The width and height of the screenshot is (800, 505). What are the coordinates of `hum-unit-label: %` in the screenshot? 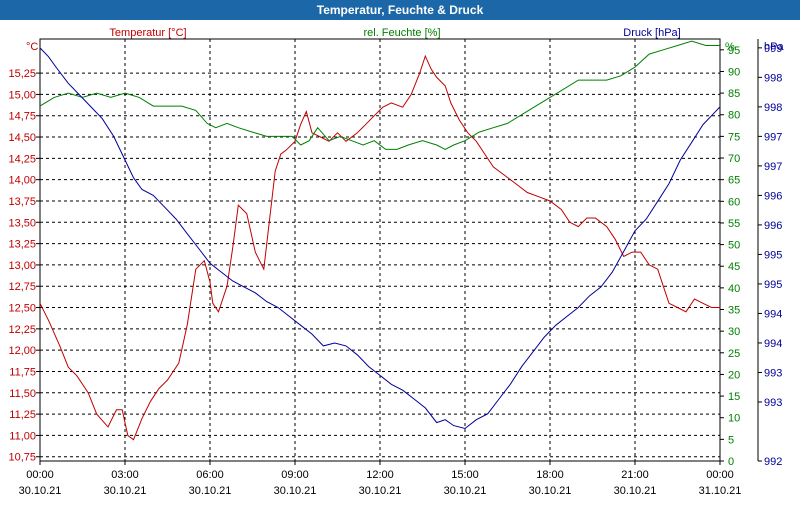 It's located at (730, 47).